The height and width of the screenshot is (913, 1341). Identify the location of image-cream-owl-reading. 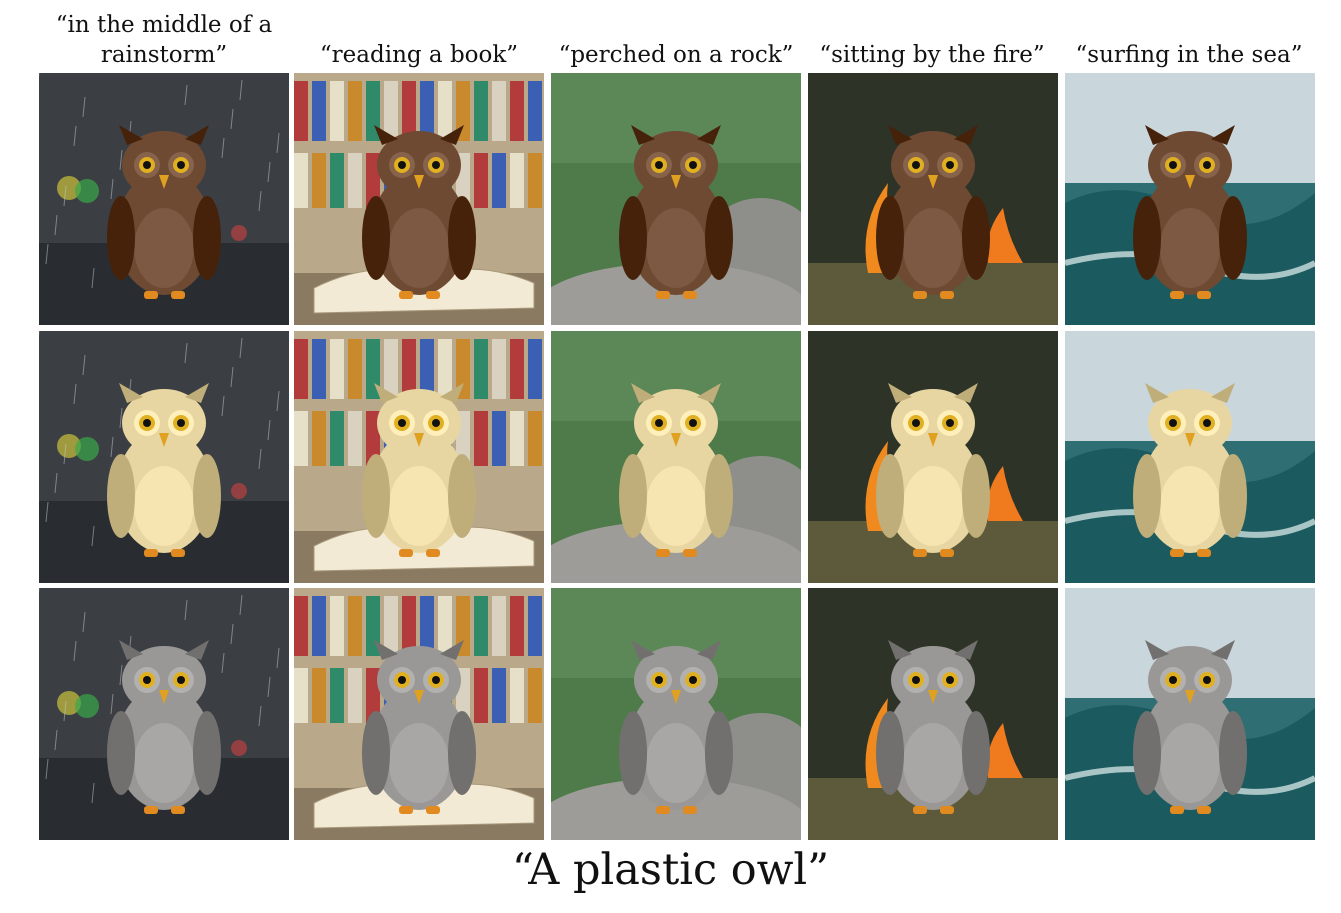
(419, 457).